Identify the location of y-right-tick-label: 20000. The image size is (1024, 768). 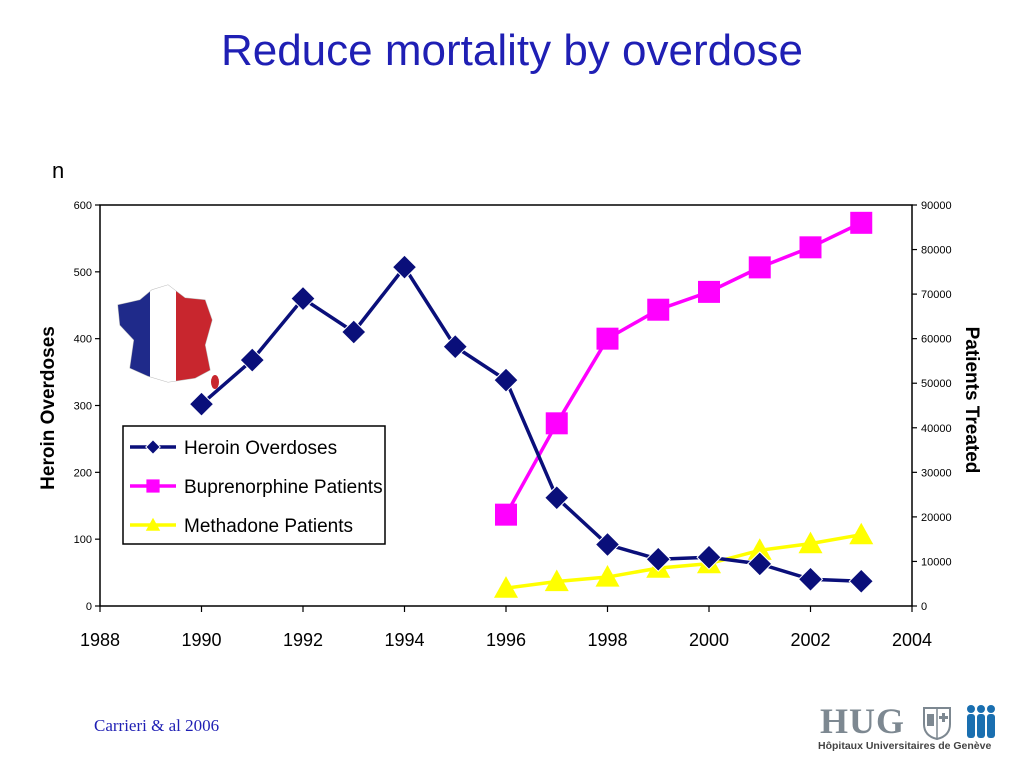
(936, 518).